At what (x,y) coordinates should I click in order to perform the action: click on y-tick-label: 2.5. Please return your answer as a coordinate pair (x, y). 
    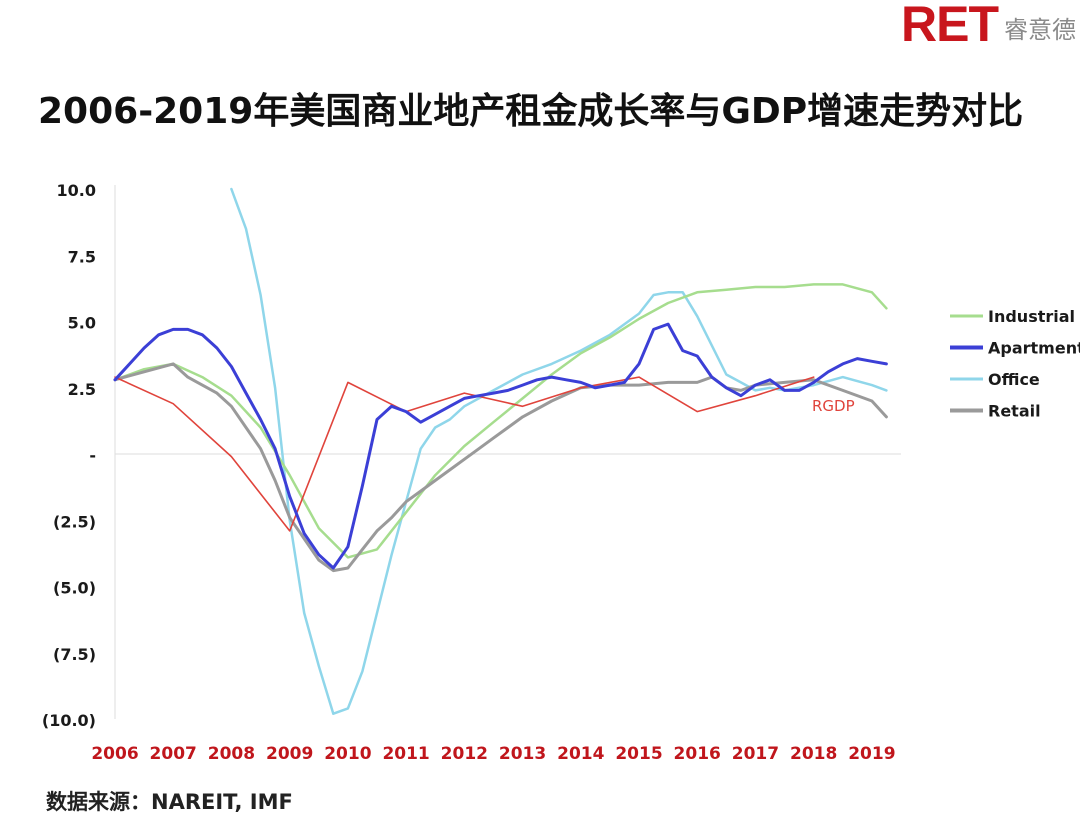
    Looking at the image, I should click on (82, 389).